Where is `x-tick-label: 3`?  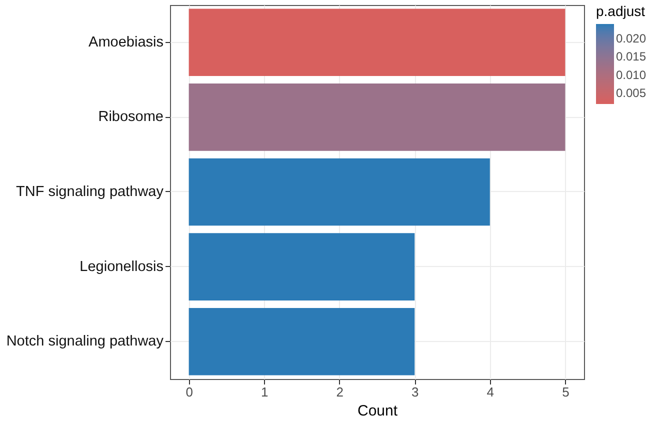
x-tick-label: 3 is located at coordinates (415, 392).